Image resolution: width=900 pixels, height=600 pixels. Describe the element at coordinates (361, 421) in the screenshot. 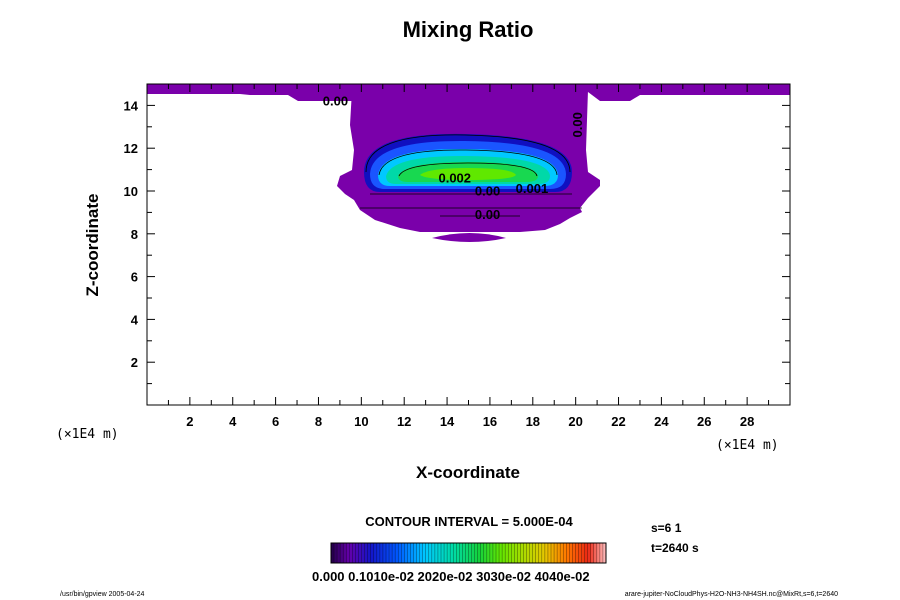

I see `x-tick-label: 10` at that location.